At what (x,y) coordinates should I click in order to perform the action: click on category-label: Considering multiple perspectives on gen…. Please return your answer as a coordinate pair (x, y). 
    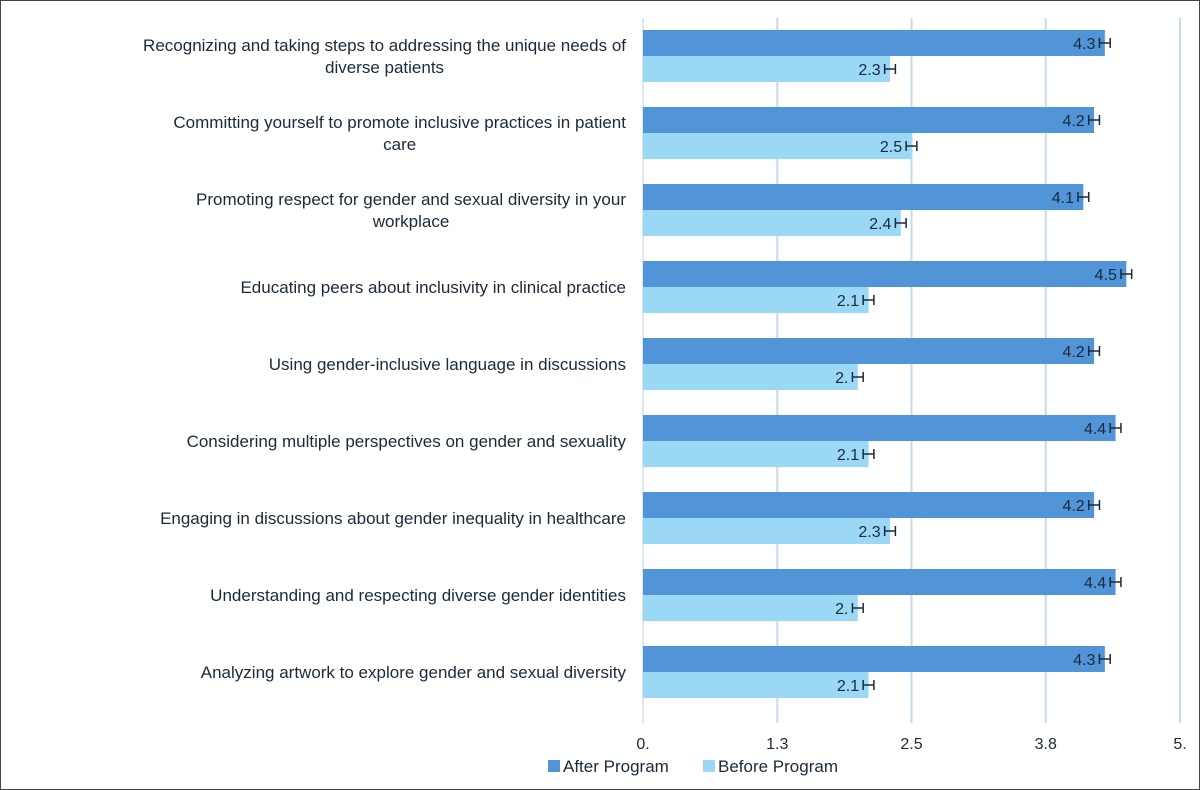
    Looking at the image, I should click on (407, 441).